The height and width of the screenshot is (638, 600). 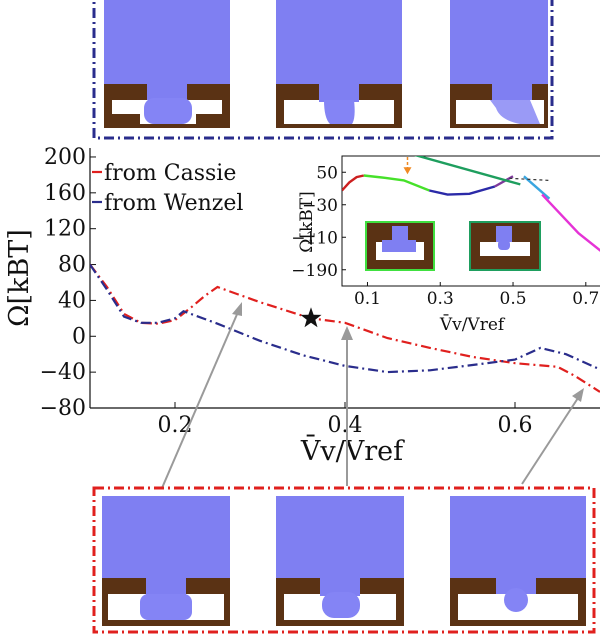 I want to click on legend-label-cassie: from Cassie, so click(x=170, y=173).